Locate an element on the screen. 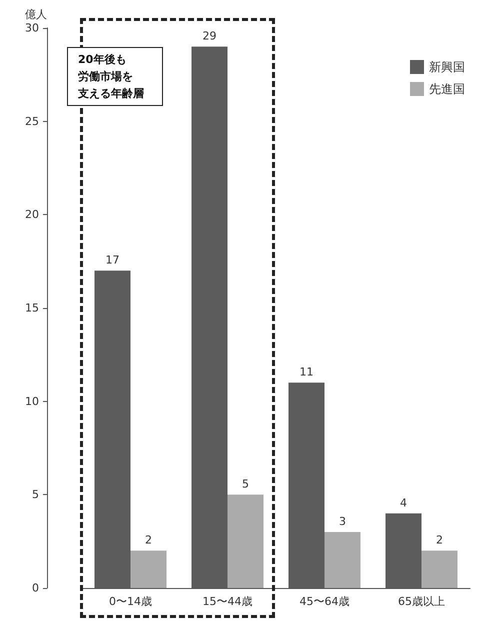  annotation: 20年後も労働市場を支える年齢層 is located at coordinates (115, 76).